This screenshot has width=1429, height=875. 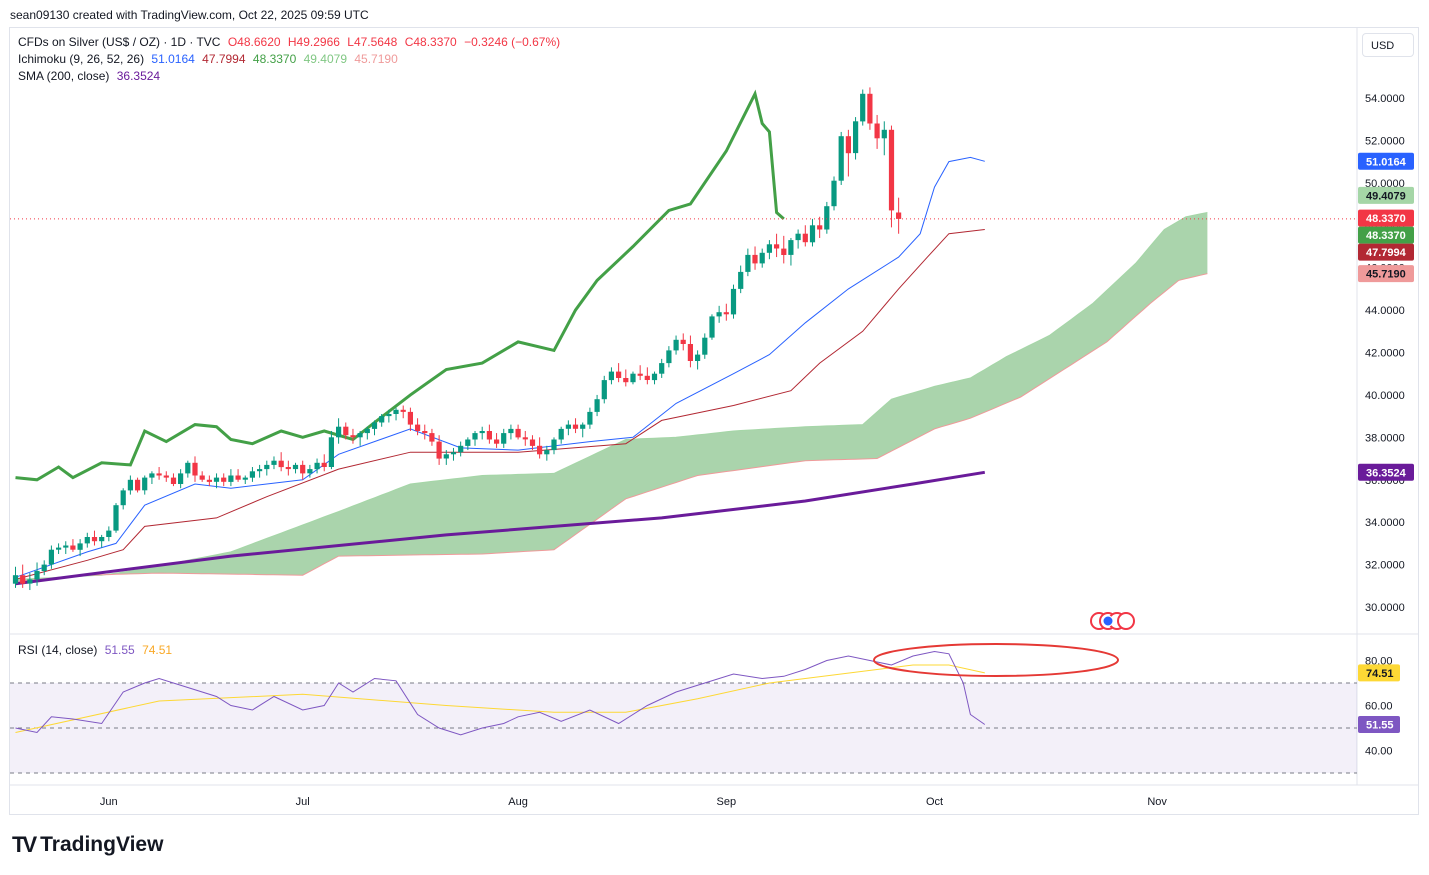 What do you see at coordinates (109, 802) in the screenshot?
I see `time-tick-label: Jun` at bounding box center [109, 802].